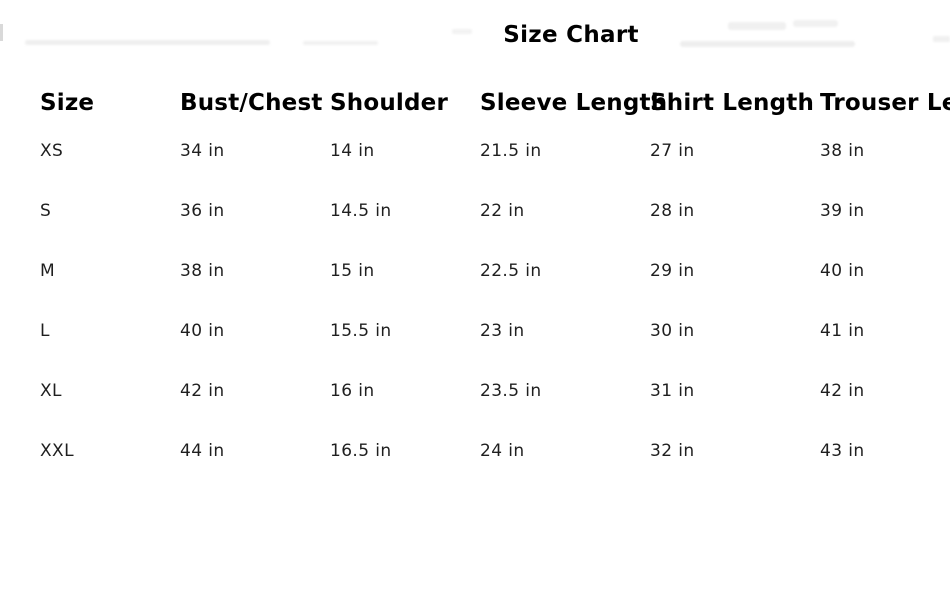 This screenshot has width=950, height=600. What do you see at coordinates (57, 451) in the screenshot?
I see `cell-size: XXL` at bounding box center [57, 451].